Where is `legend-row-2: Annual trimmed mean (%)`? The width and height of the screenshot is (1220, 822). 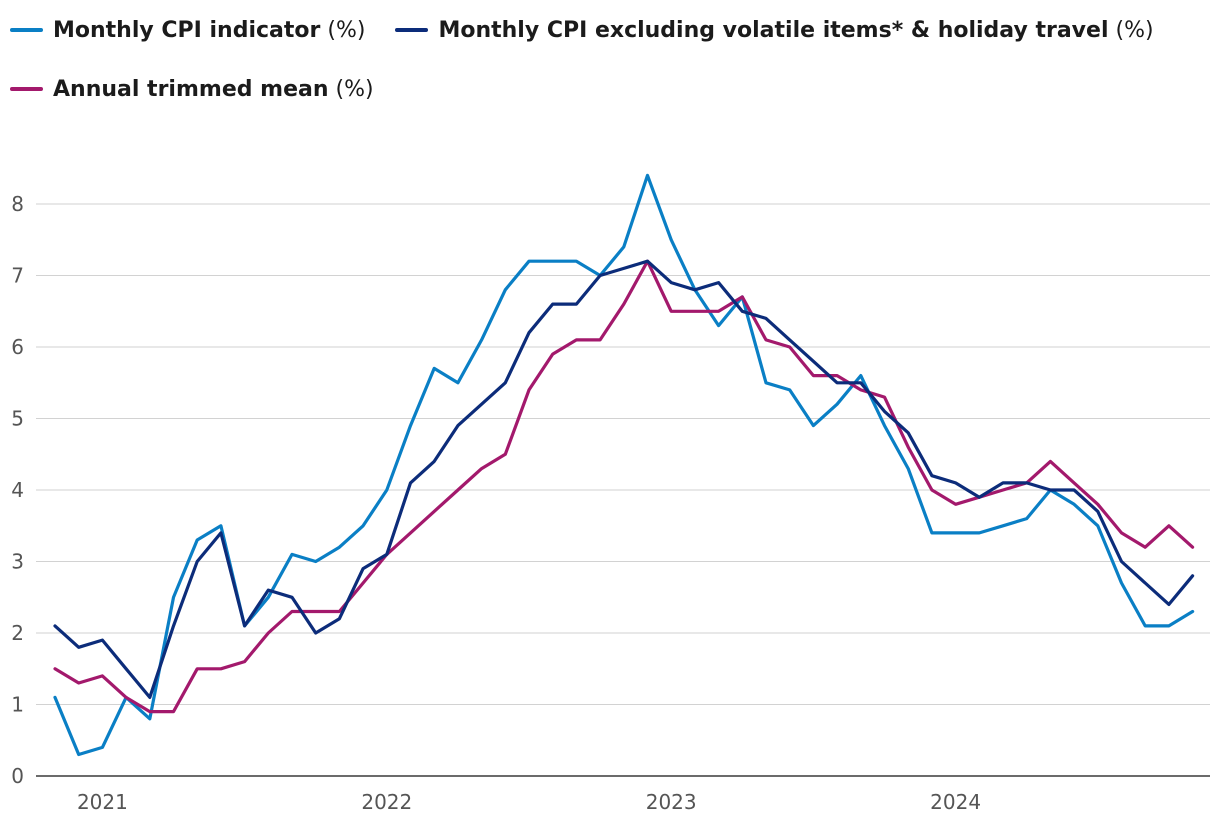
legend-row-2: Annual trimmed mean (%) is located at coordinates (610, 89).